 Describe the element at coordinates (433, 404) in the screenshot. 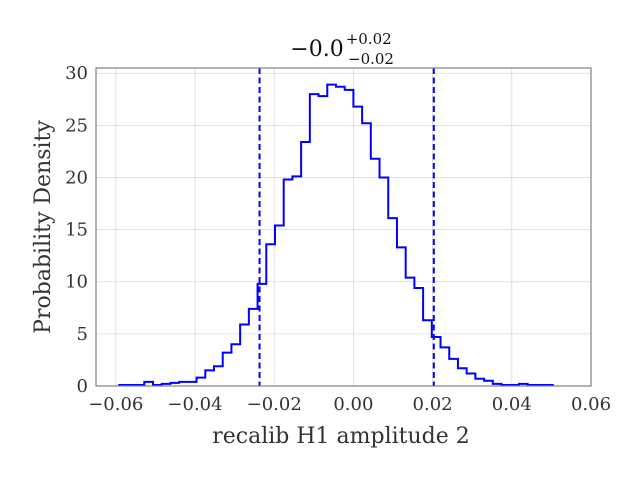

I see `x-tick-label: 0.02` at that location.